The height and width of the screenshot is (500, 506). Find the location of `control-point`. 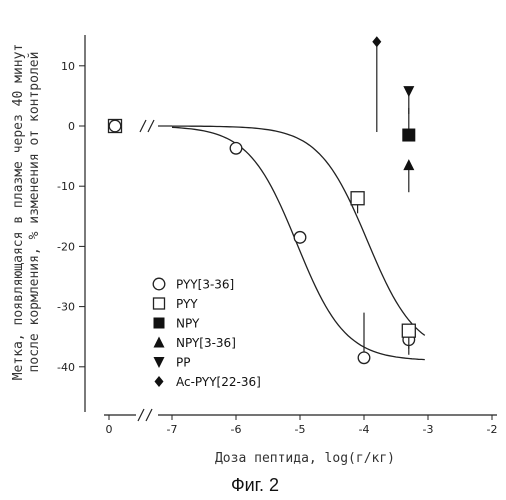

control-point is located at coordinates (115, 126).